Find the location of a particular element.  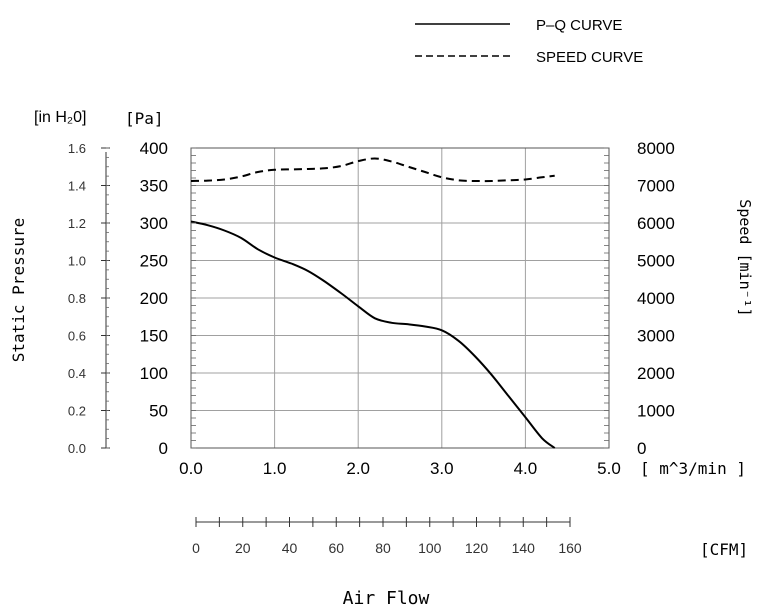

speed-curve-line is located at coordinates (372, 170).